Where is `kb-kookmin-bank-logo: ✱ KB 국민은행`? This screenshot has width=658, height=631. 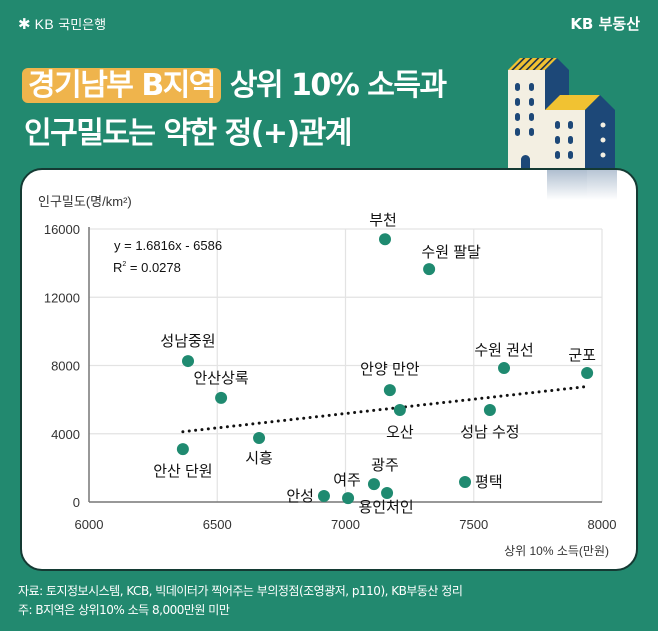
kb-kookmin-bank-logo: ✱ KB 국민은행 is located at coordinates (62, 24).